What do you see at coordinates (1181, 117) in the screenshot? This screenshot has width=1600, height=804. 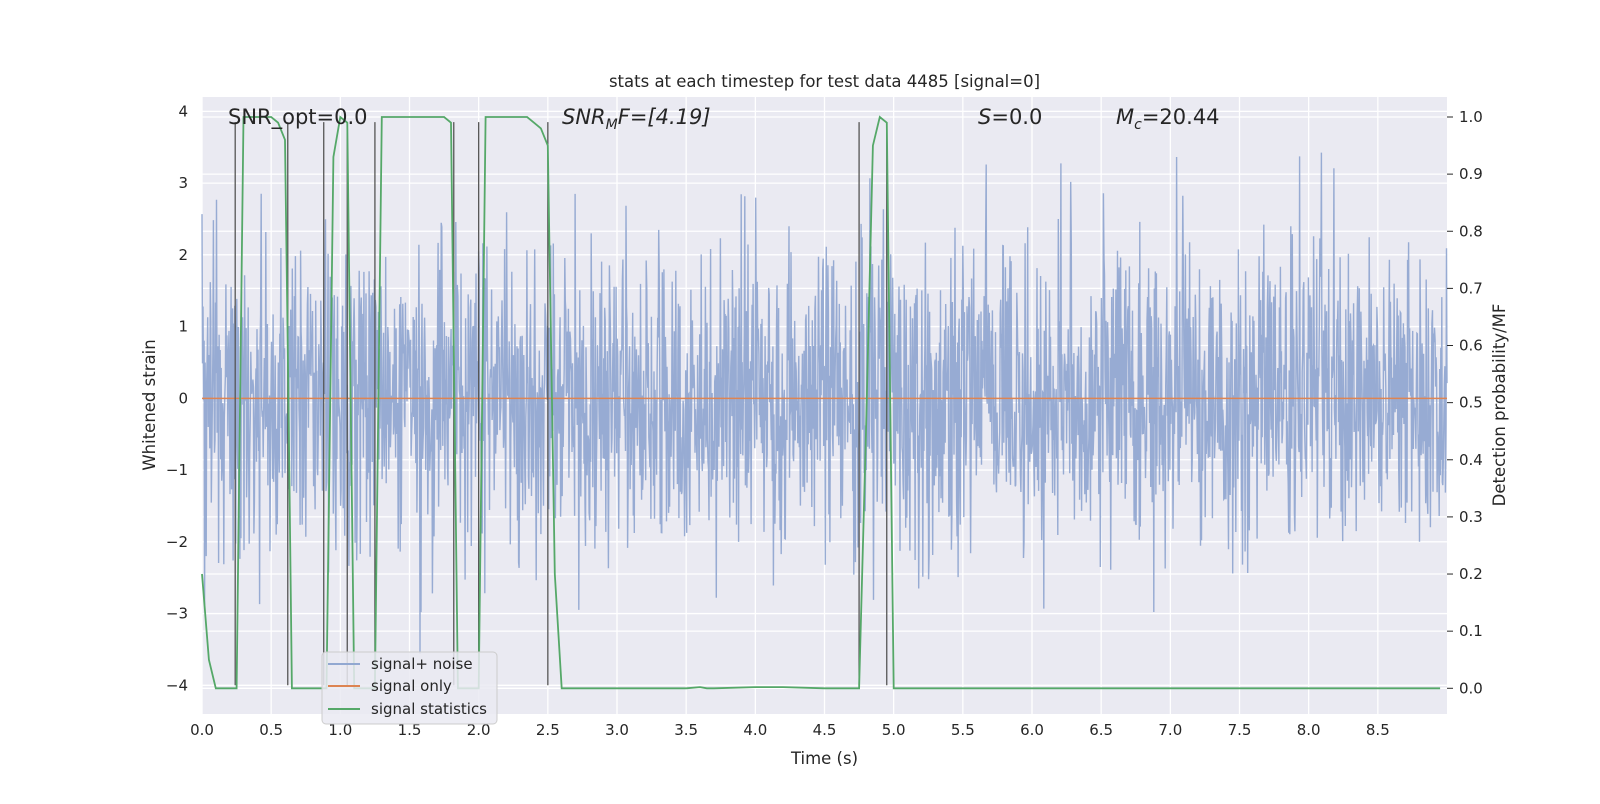 I see `mc-value: =20.44` at bounding box center [1181, 117].